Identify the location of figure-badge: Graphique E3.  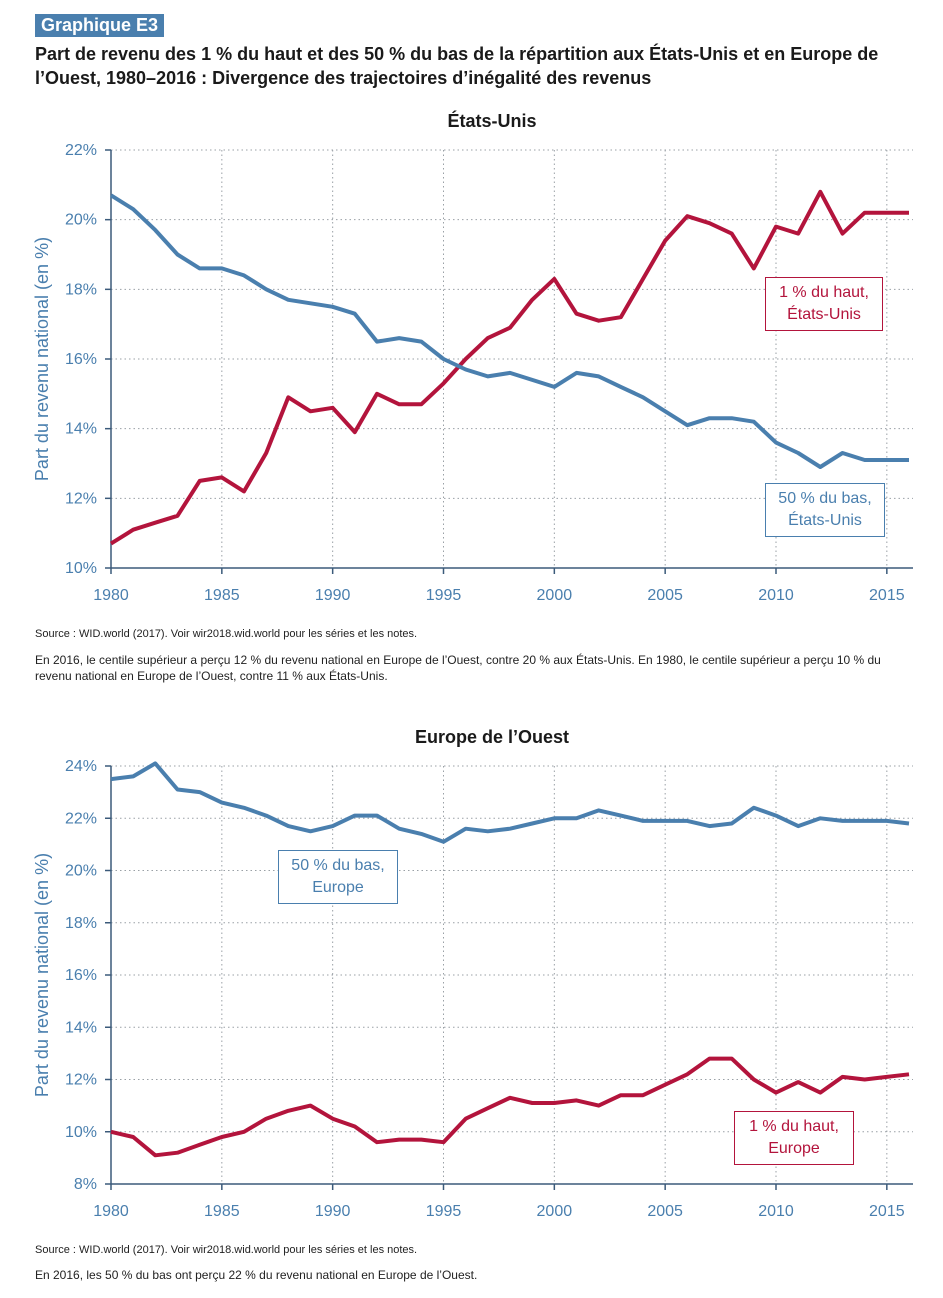
(100, 25).